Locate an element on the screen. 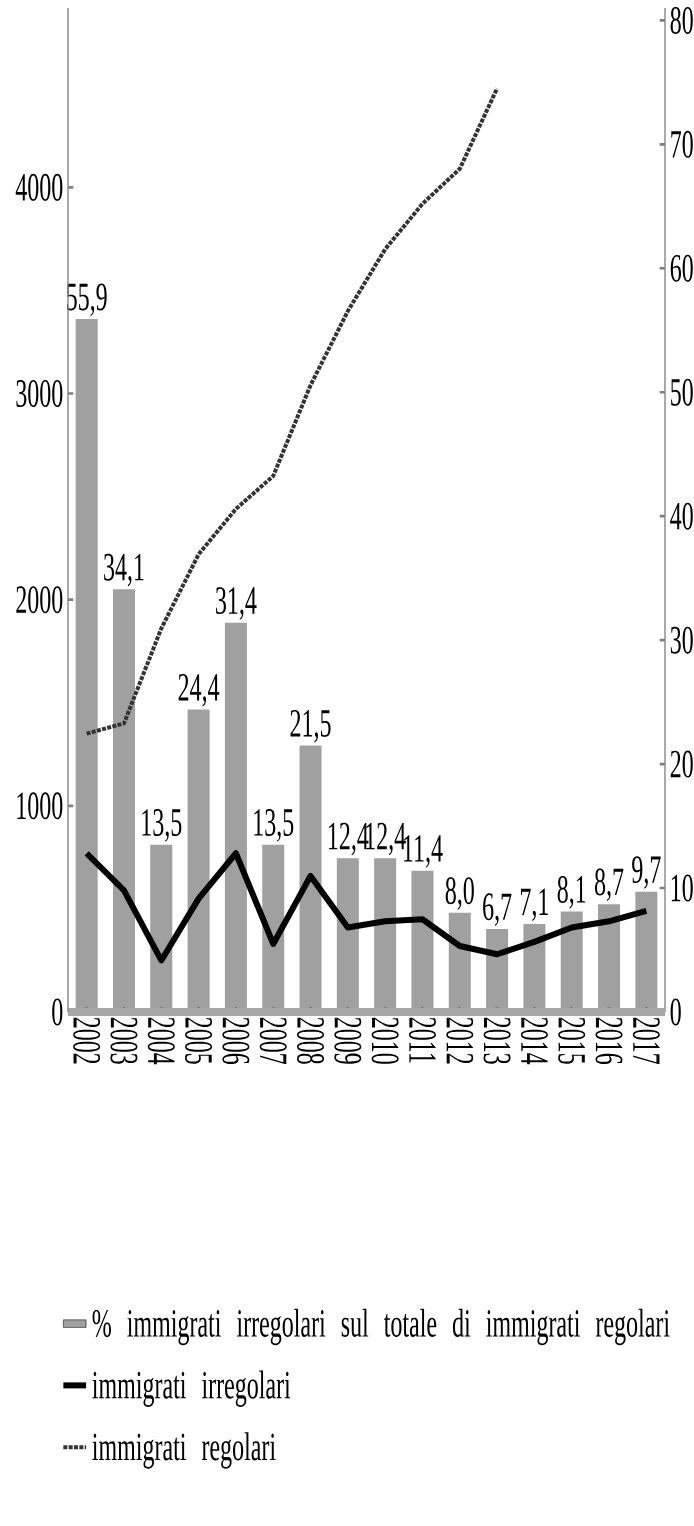 The width and height of the screenshot is (694, 1526). x-tick-label: 2002 is located at coordinates (87, 1040).